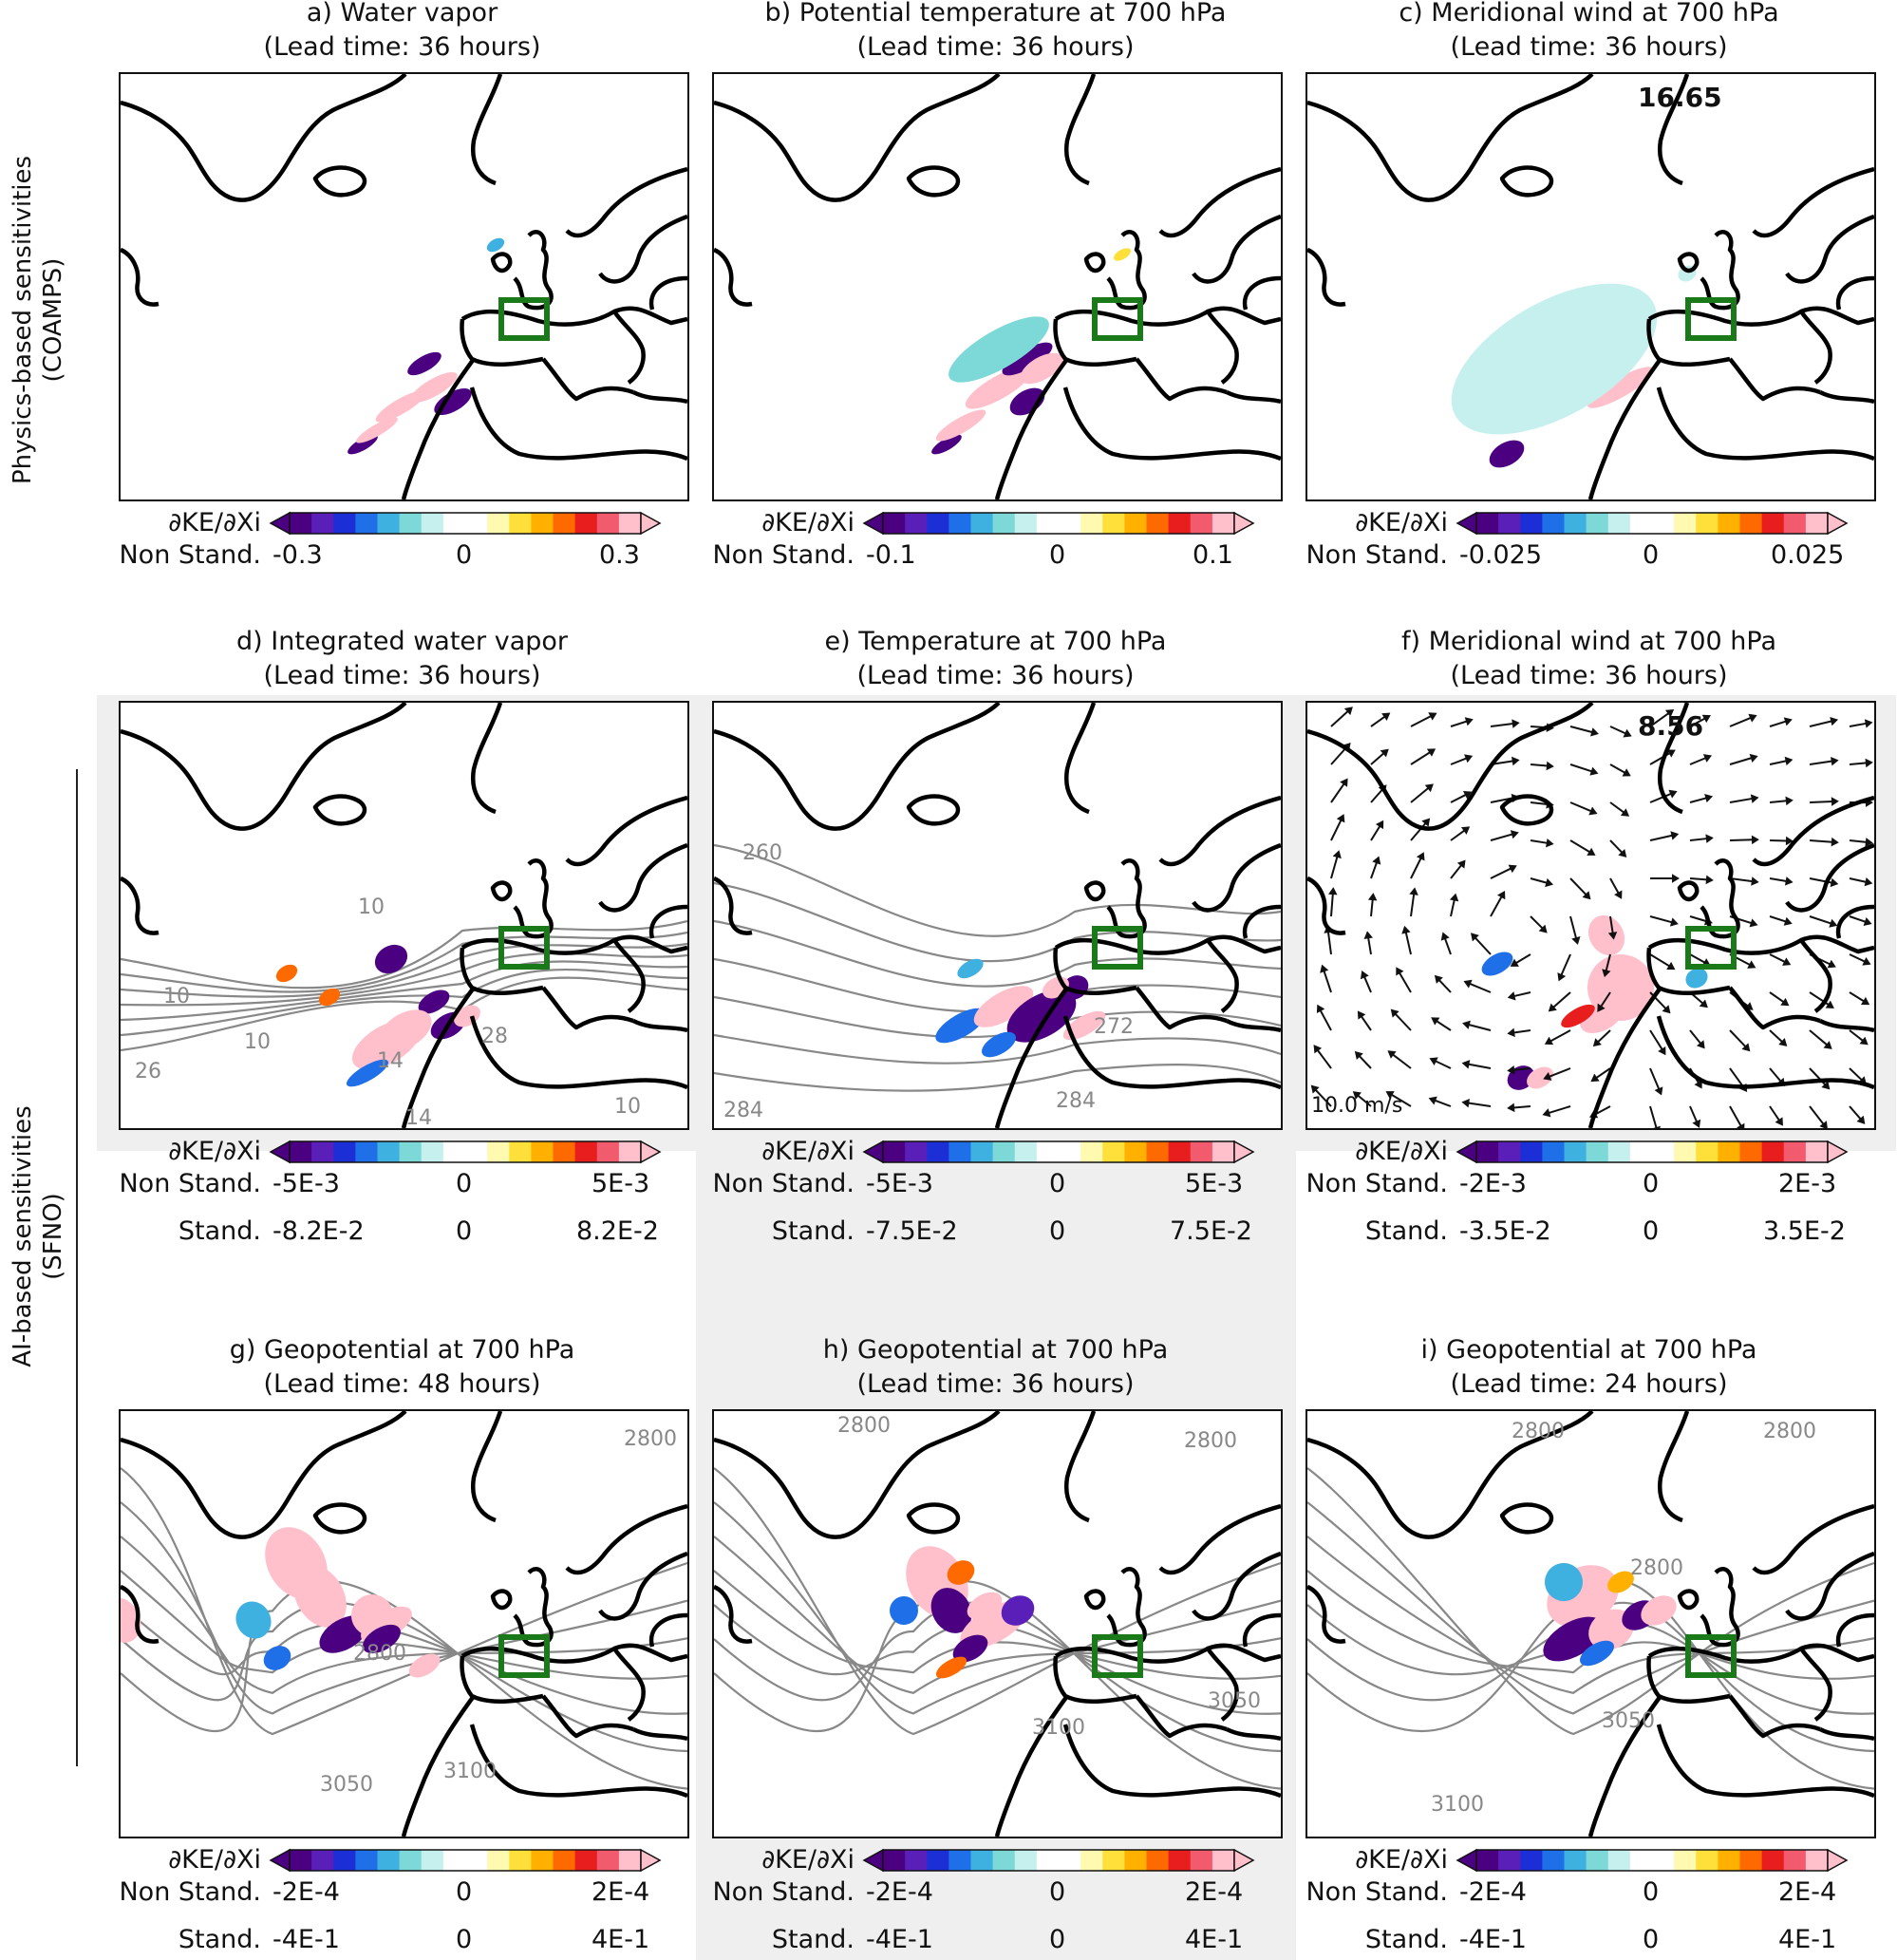 Image resolution: width=1897 pixels, height=1960 pixels. What do you see at coordinates (1214, 1184) in the screenshot?
I see `nonstand-tick-e-2: 5E-3` at bounding box center [1214, 1184].